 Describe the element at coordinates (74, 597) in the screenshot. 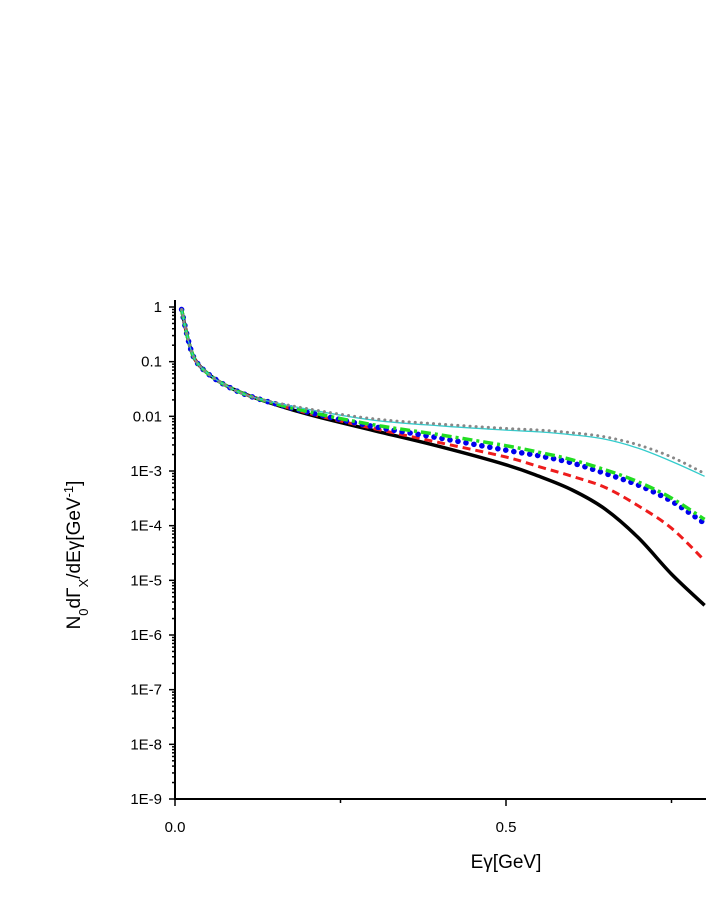

I see `y-label-dgamma: dΓ` at that location.